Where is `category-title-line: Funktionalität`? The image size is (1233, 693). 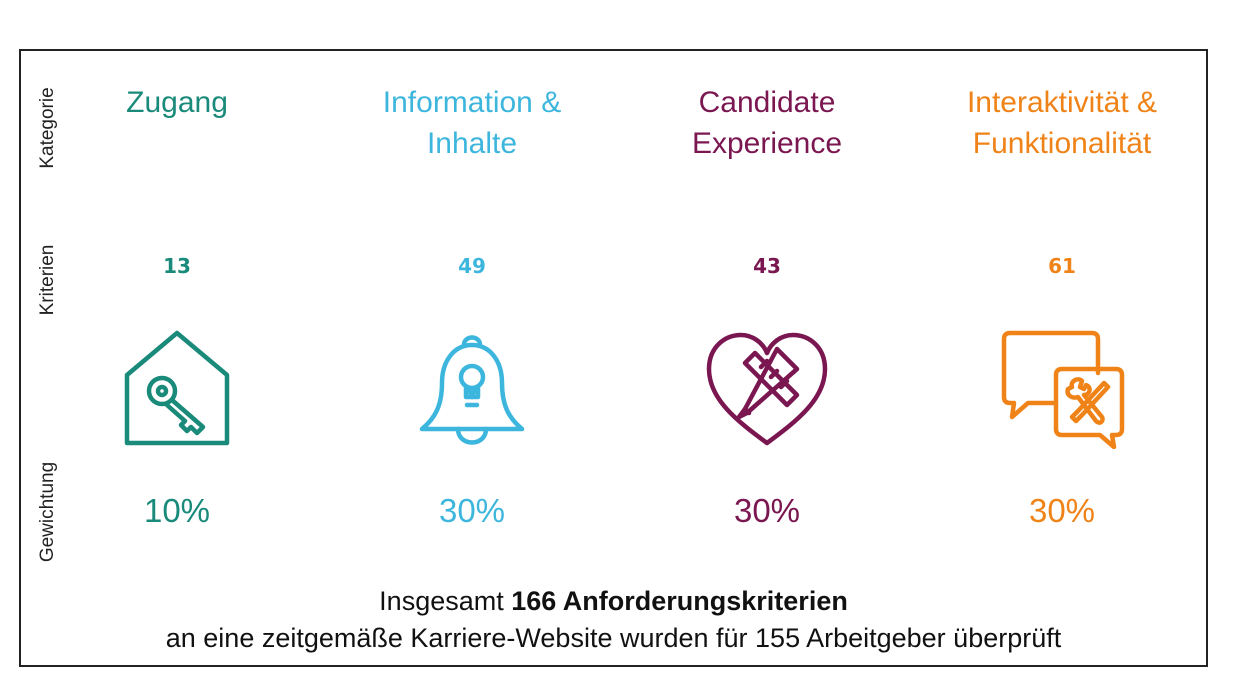
category-title-line: Funktionalität is located at coordinates (1062, 143).